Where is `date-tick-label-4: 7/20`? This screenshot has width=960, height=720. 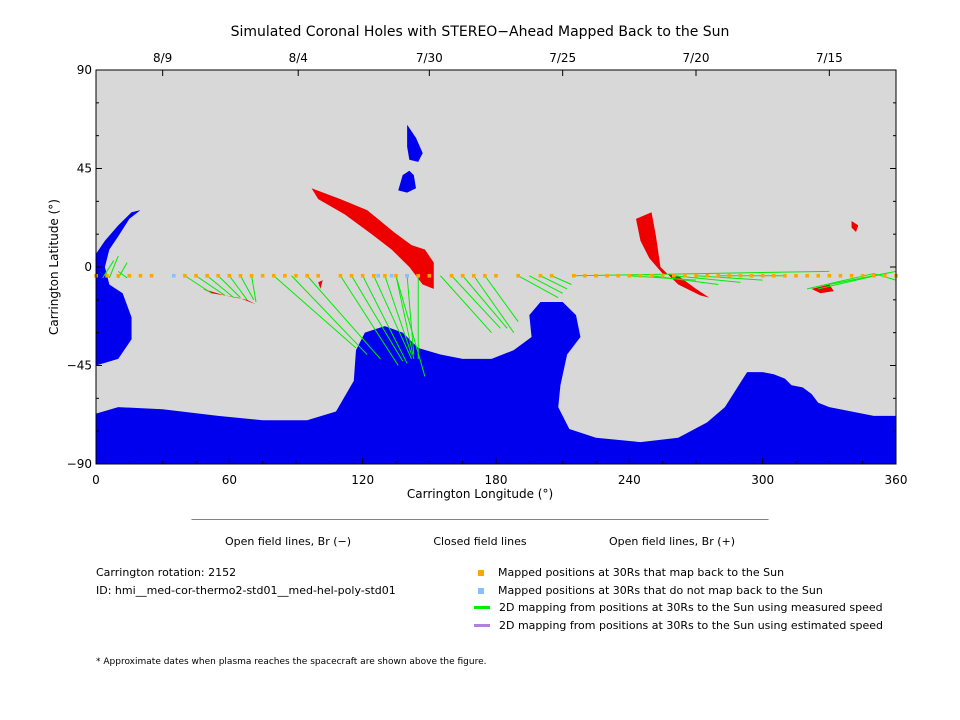
date-tick-label-4: 7/20 is located at coordinates (696, 58).